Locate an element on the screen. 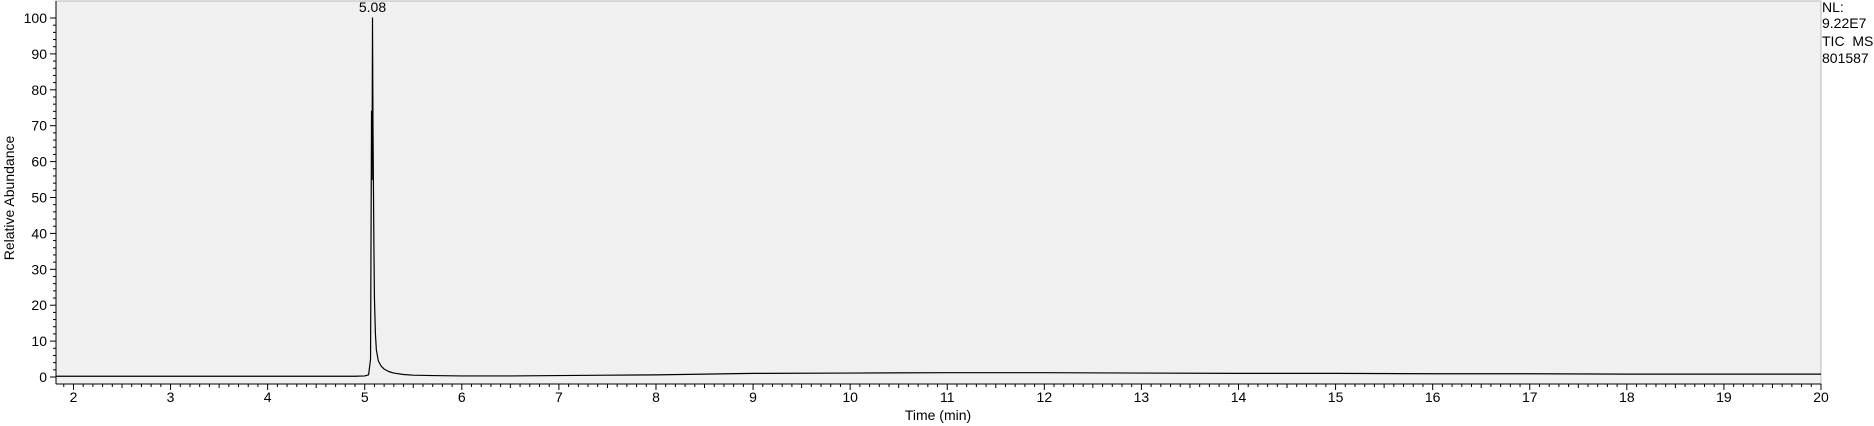 This screenshot has height=426, width=1874. x-tick-label: 10 is located at coordinates (850, 397).